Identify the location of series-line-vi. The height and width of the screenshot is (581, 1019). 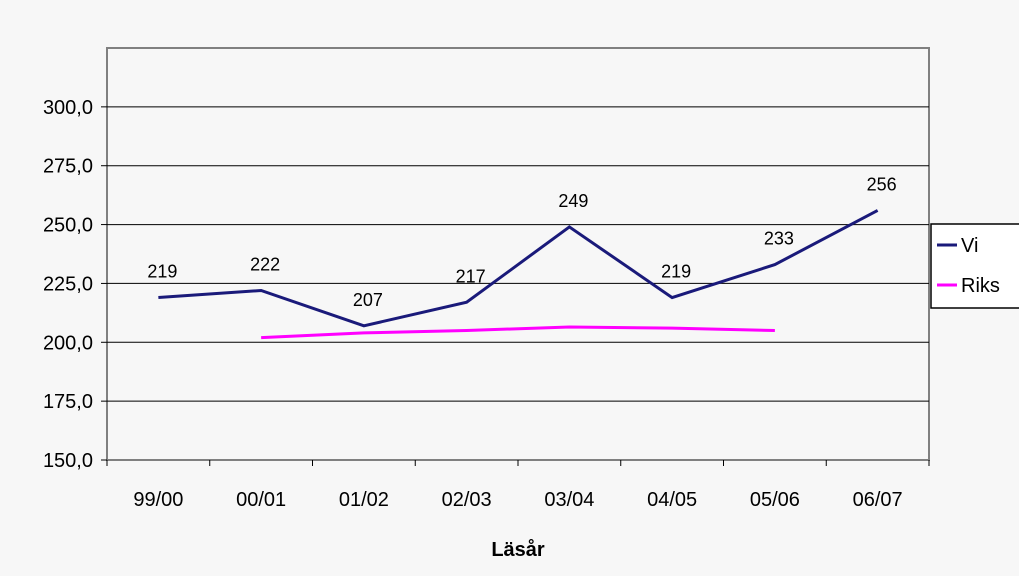
(518, 268).